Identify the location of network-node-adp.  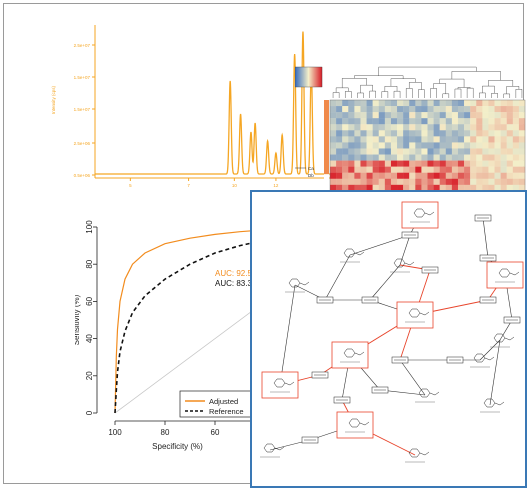
(297, 285).